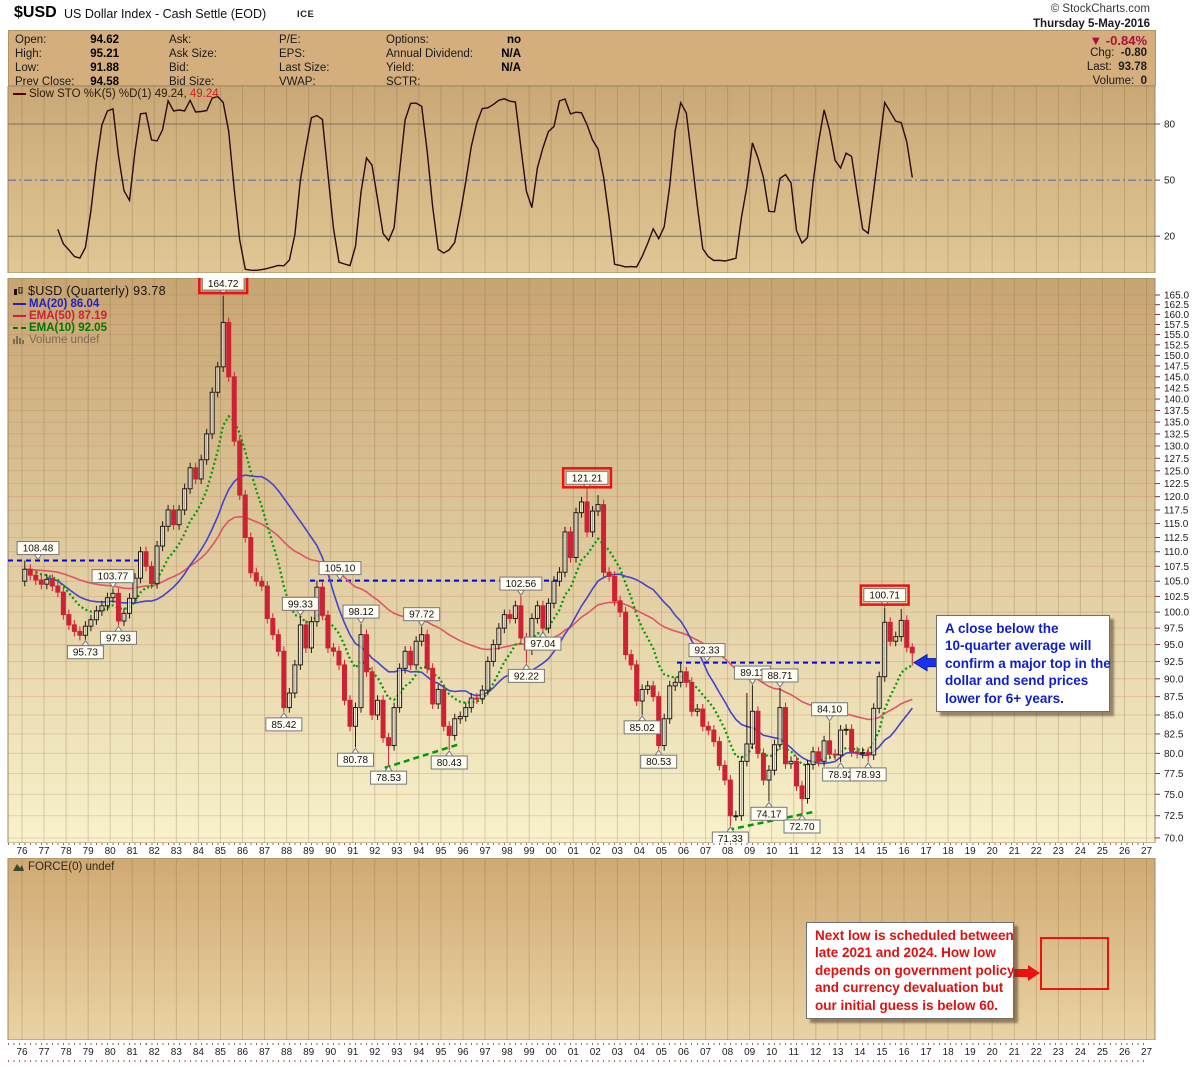 The width and height of the screenshot is (1200, 1067). Describe the element at coordinates (1176, 345) in the screenshot. I see `price-axis-label: 152.5` at that location.